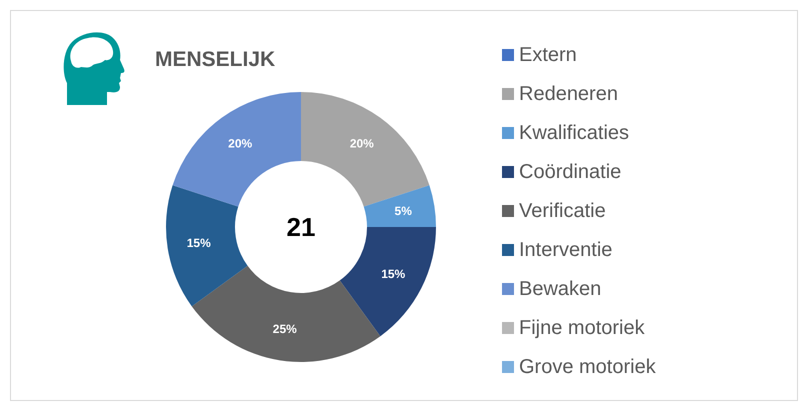  What do you see at coordinates (562, 211) in the screenshot?
I see `legend-label: Verificatie` at bounding box center [562, 211].